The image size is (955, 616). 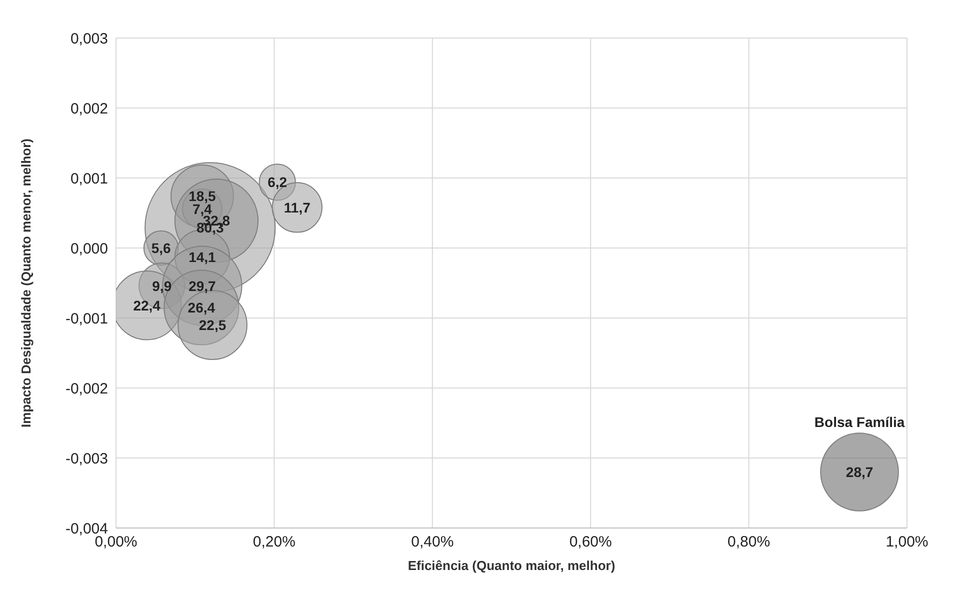 What do you see at coordinates (274, 542) in the screenshot?
I see `x-tick-label: 0,20%` at bounding box center [274, 542].